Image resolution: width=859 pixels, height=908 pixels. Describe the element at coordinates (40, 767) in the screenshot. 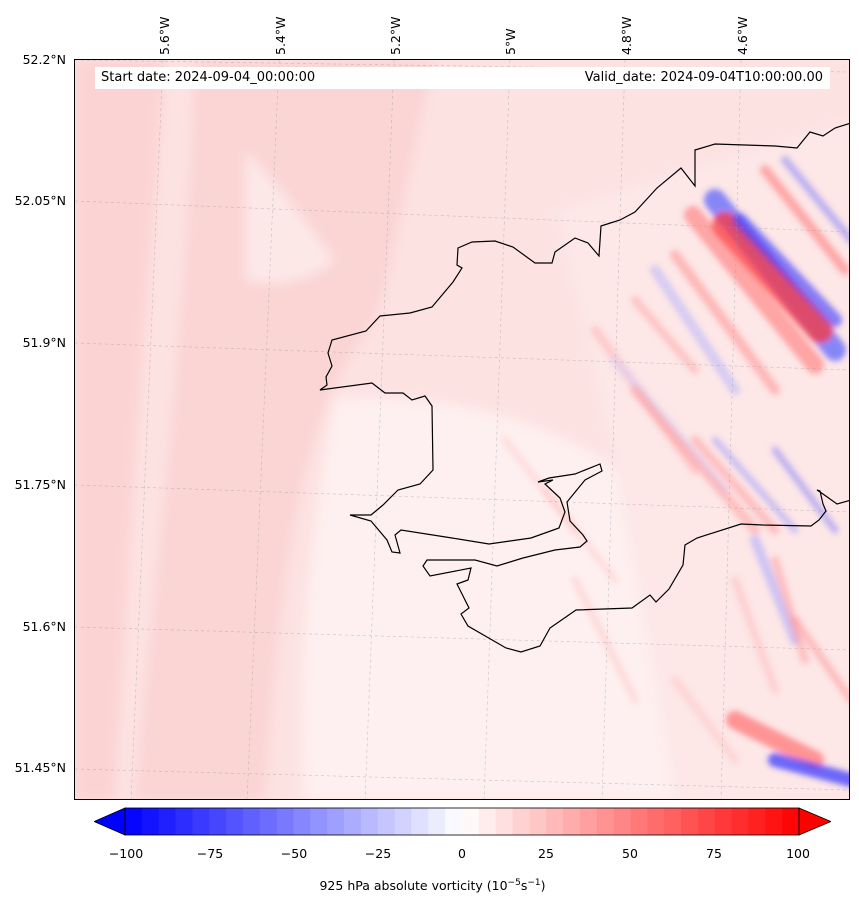

I see `lat-label-51.45: 51.45°N` at that location.